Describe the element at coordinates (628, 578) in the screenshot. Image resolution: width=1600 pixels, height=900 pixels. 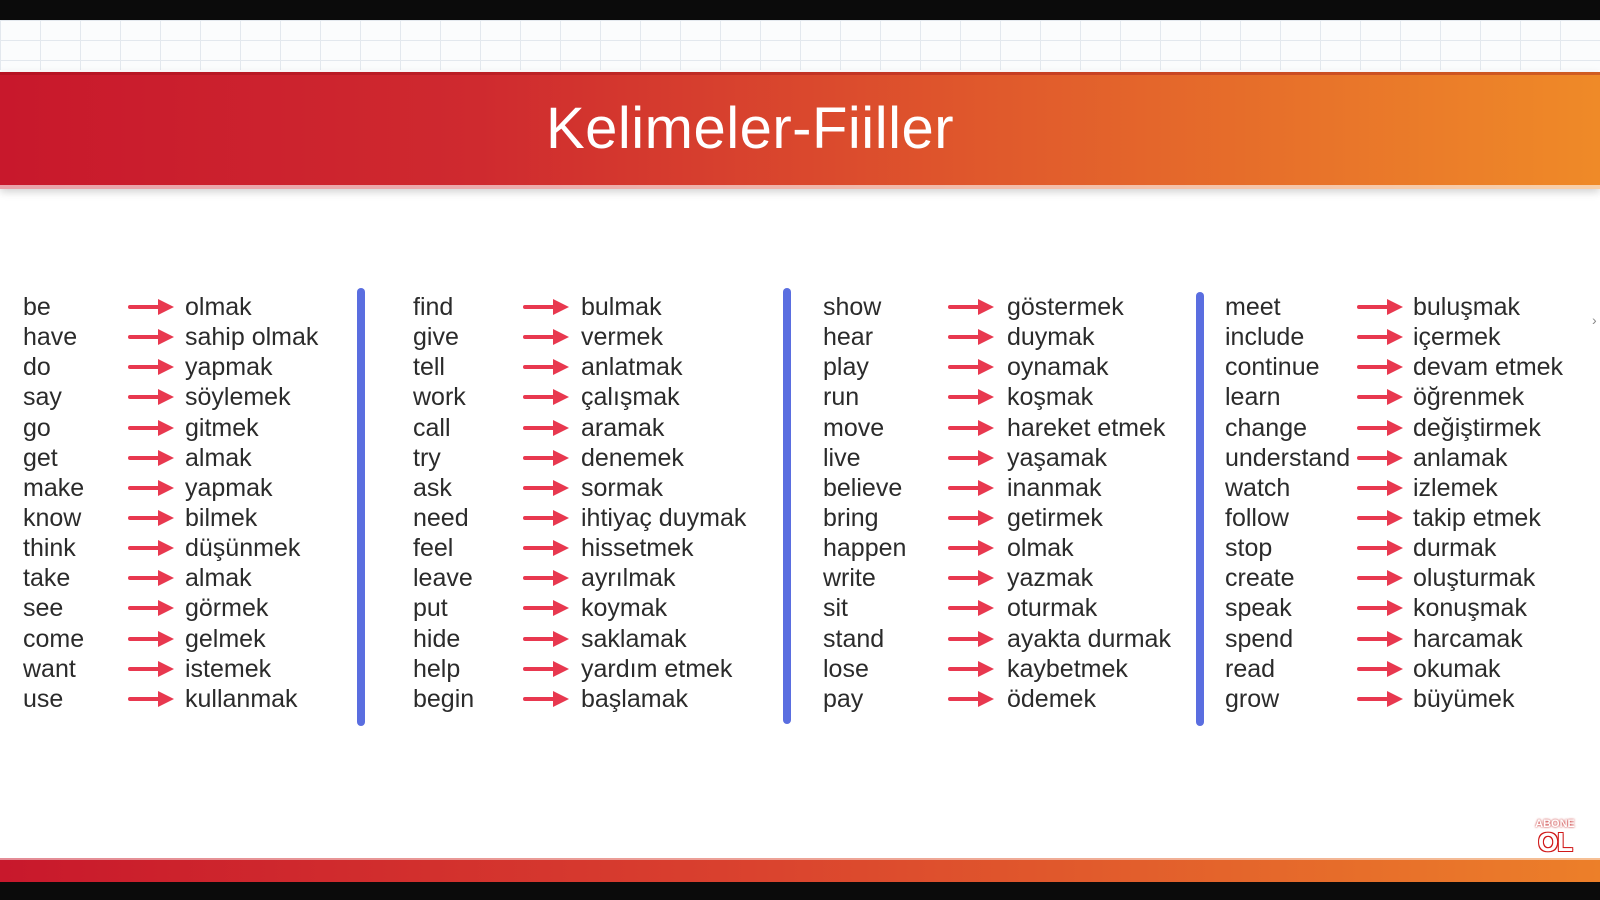
I see `turkish-translation: ayrılmak` at that location.